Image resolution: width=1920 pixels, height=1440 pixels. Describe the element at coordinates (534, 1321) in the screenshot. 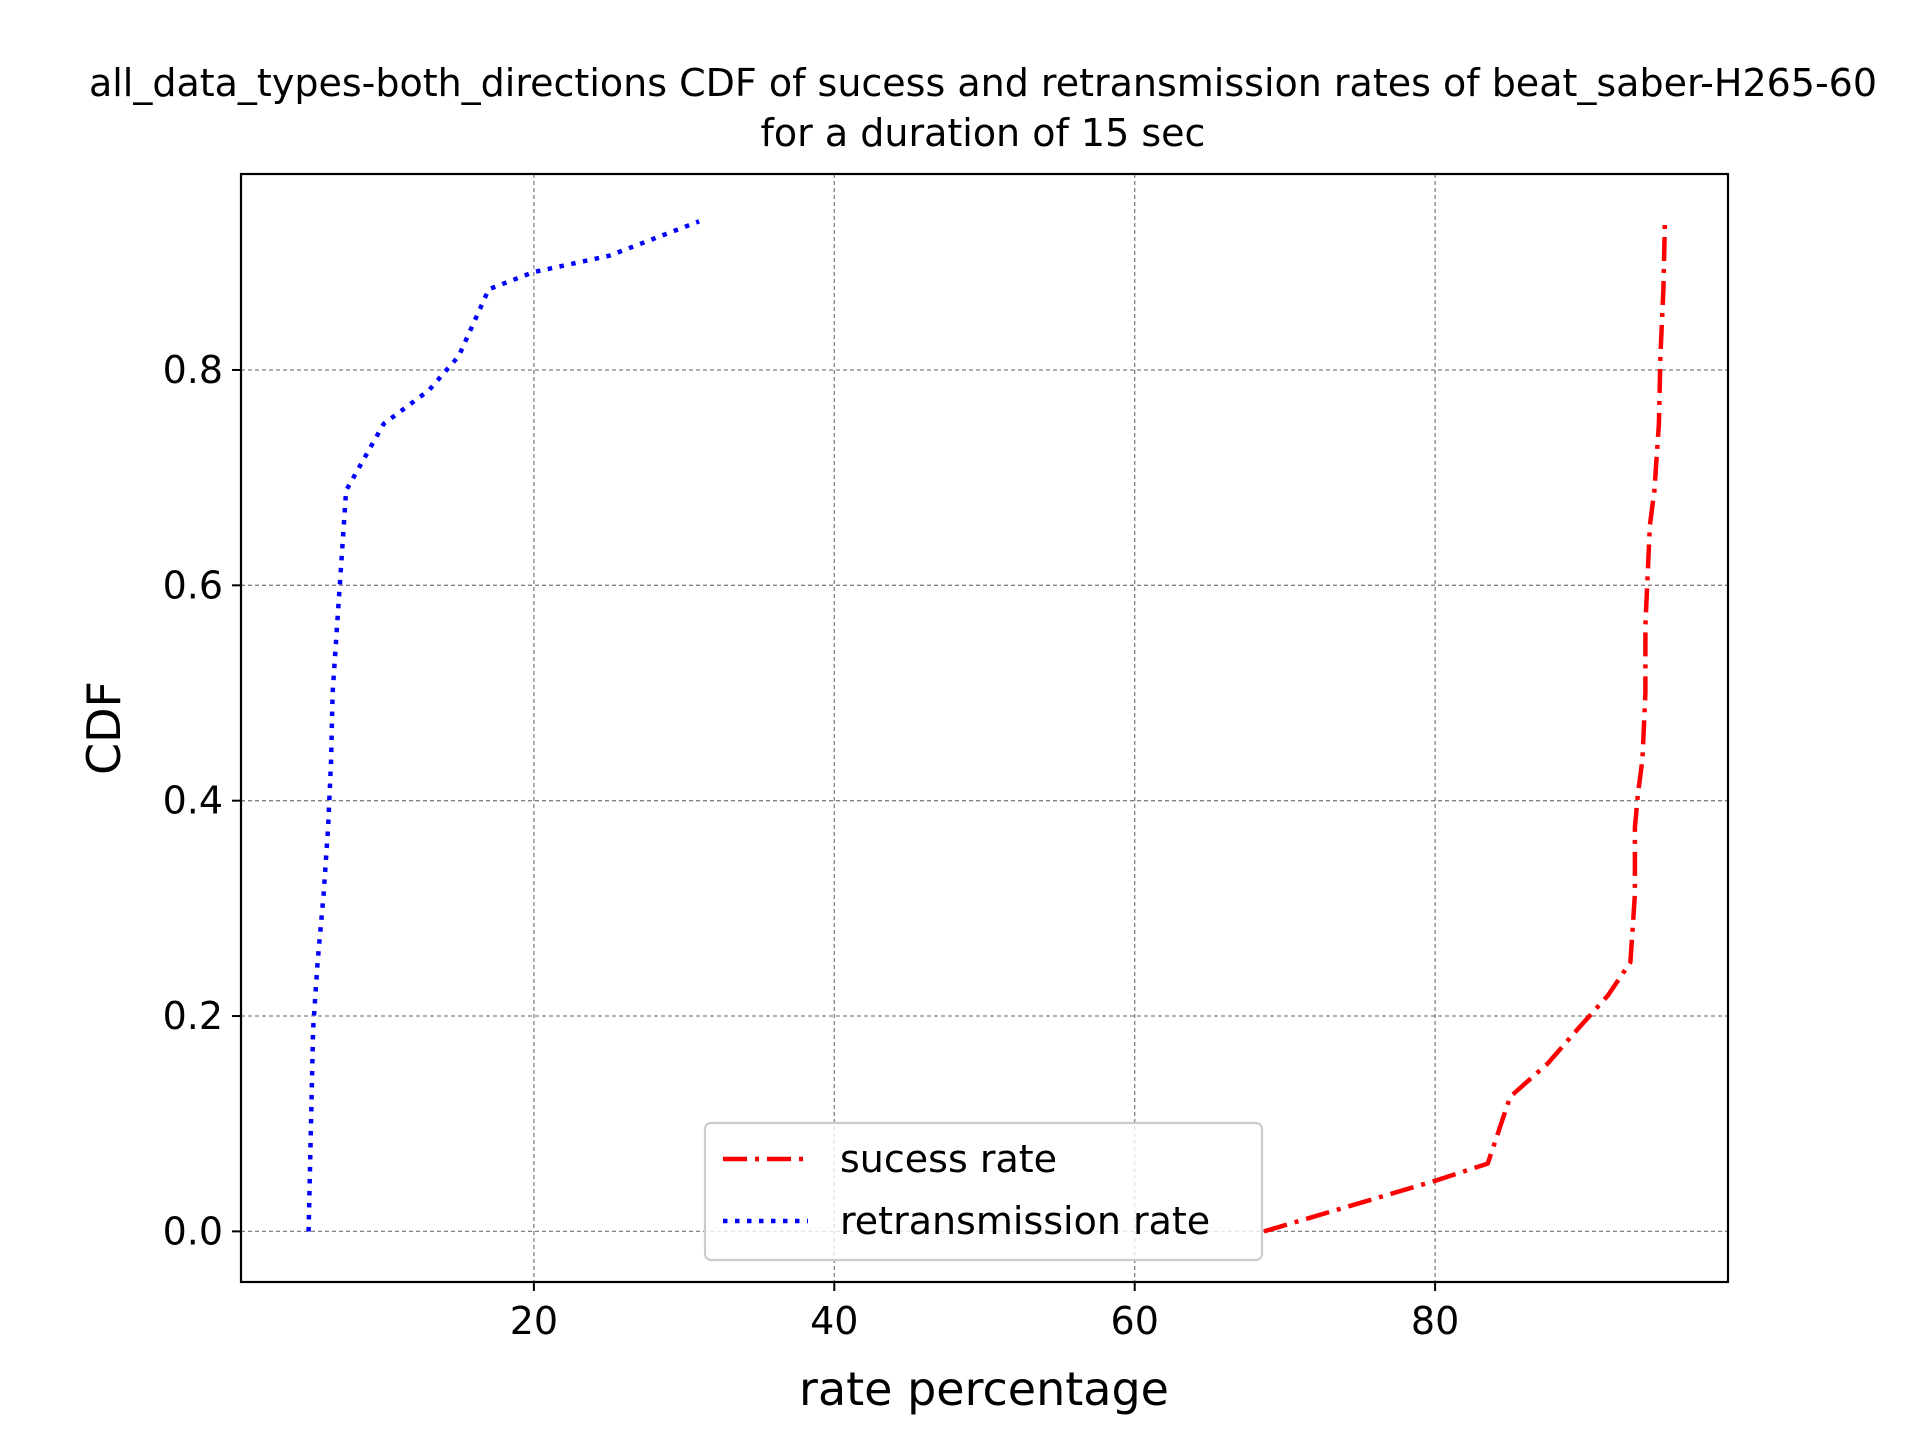

I see `x-tick-label: 20` at that location.